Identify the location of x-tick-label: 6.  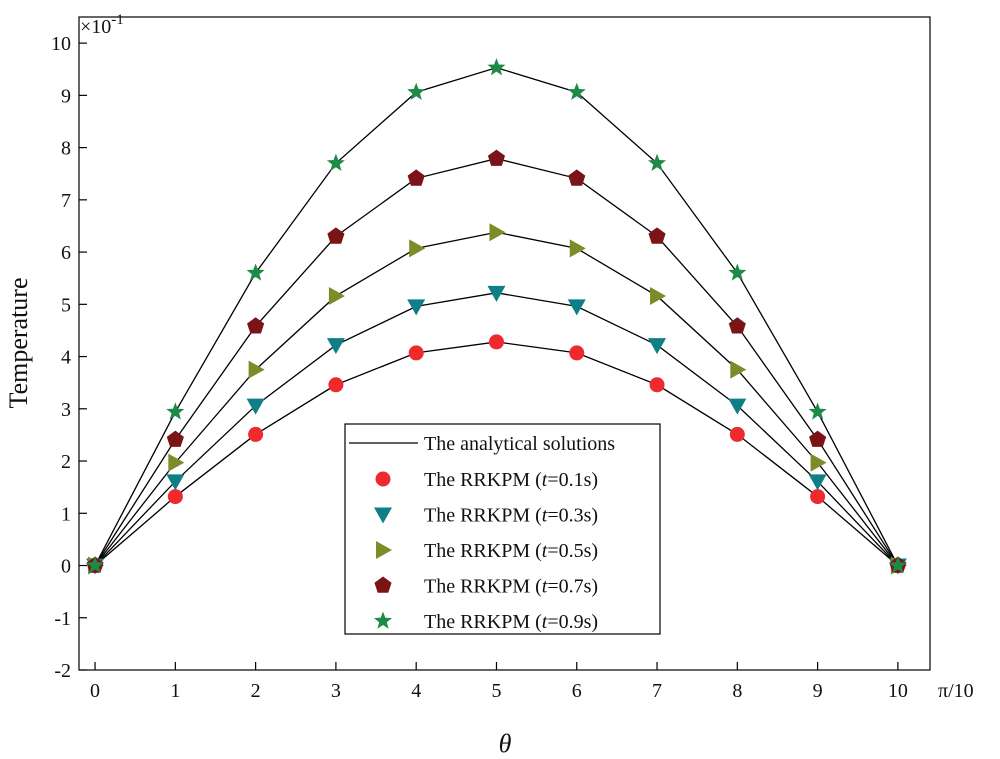
(577, 691).